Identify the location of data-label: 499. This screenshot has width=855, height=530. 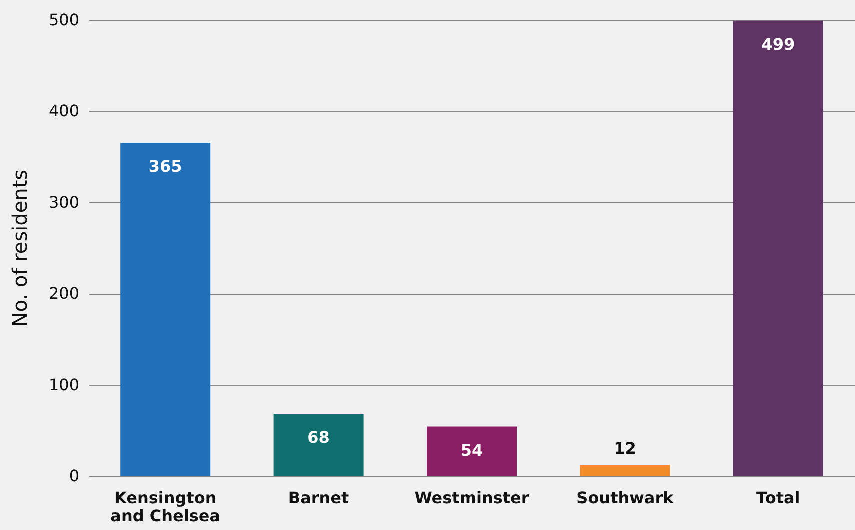
(779, 44).